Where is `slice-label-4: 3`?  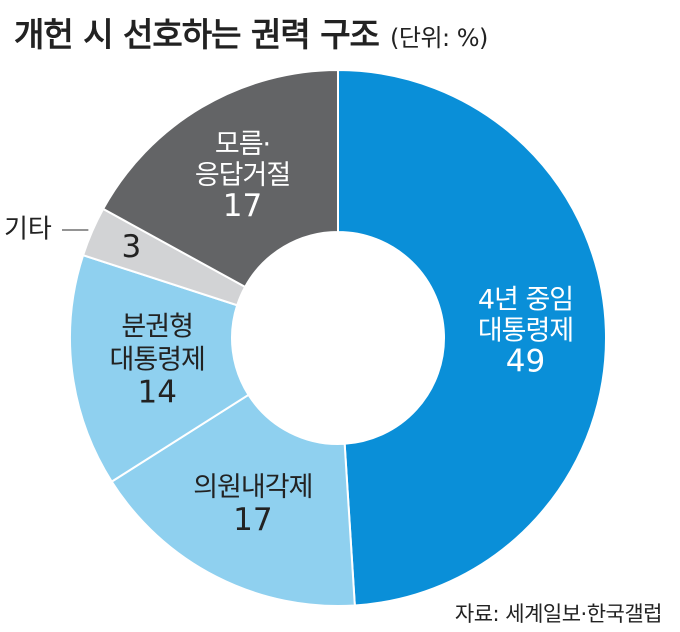
slice-label-4: 3 is located at coordinates (132, 247).